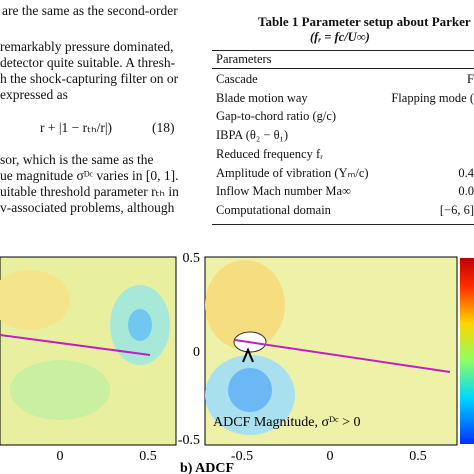 Image resolution: width=474 pixels, height=474 pixels. Describe the element at coordinates (466, 191) in the screenshot. I see `table-cell: 0.0` at that location.